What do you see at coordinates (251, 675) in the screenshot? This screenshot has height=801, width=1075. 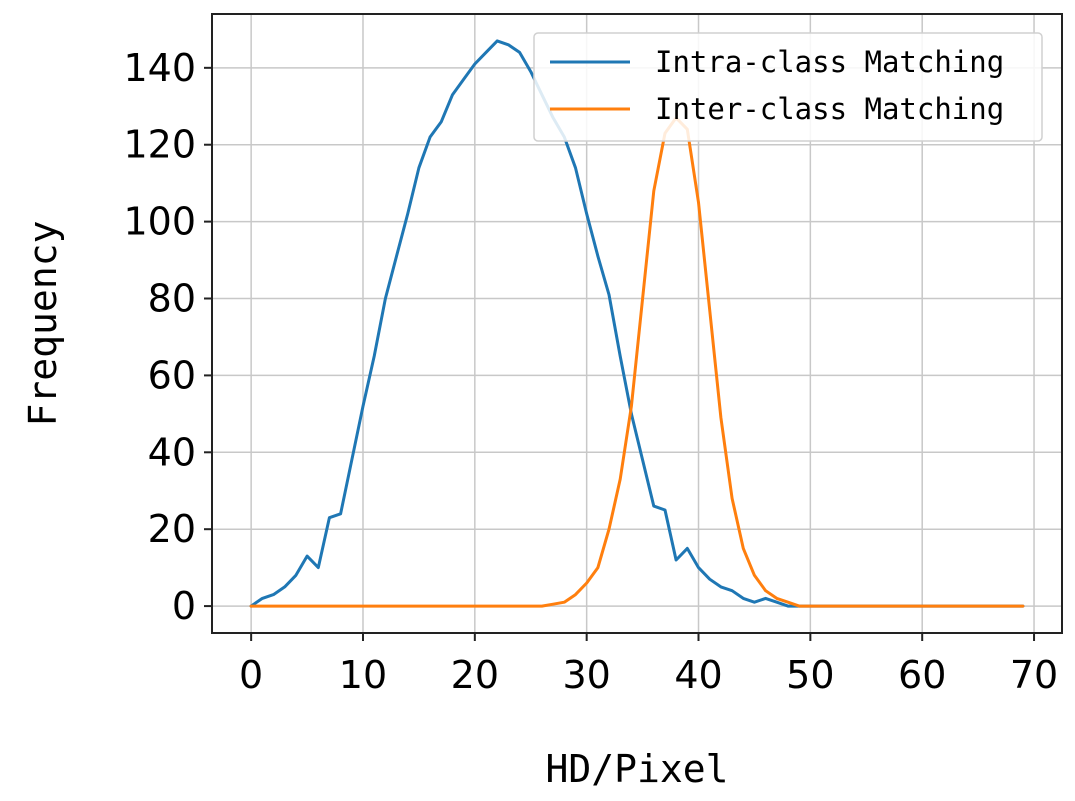 I see `x-tick-label: 0` at bounding box center [251, 675].